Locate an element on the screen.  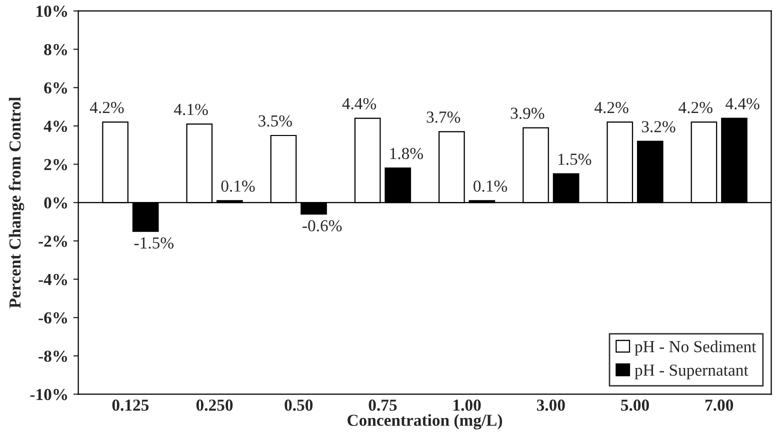
y-tick-label: -2% is located at coordinates (53, 241).